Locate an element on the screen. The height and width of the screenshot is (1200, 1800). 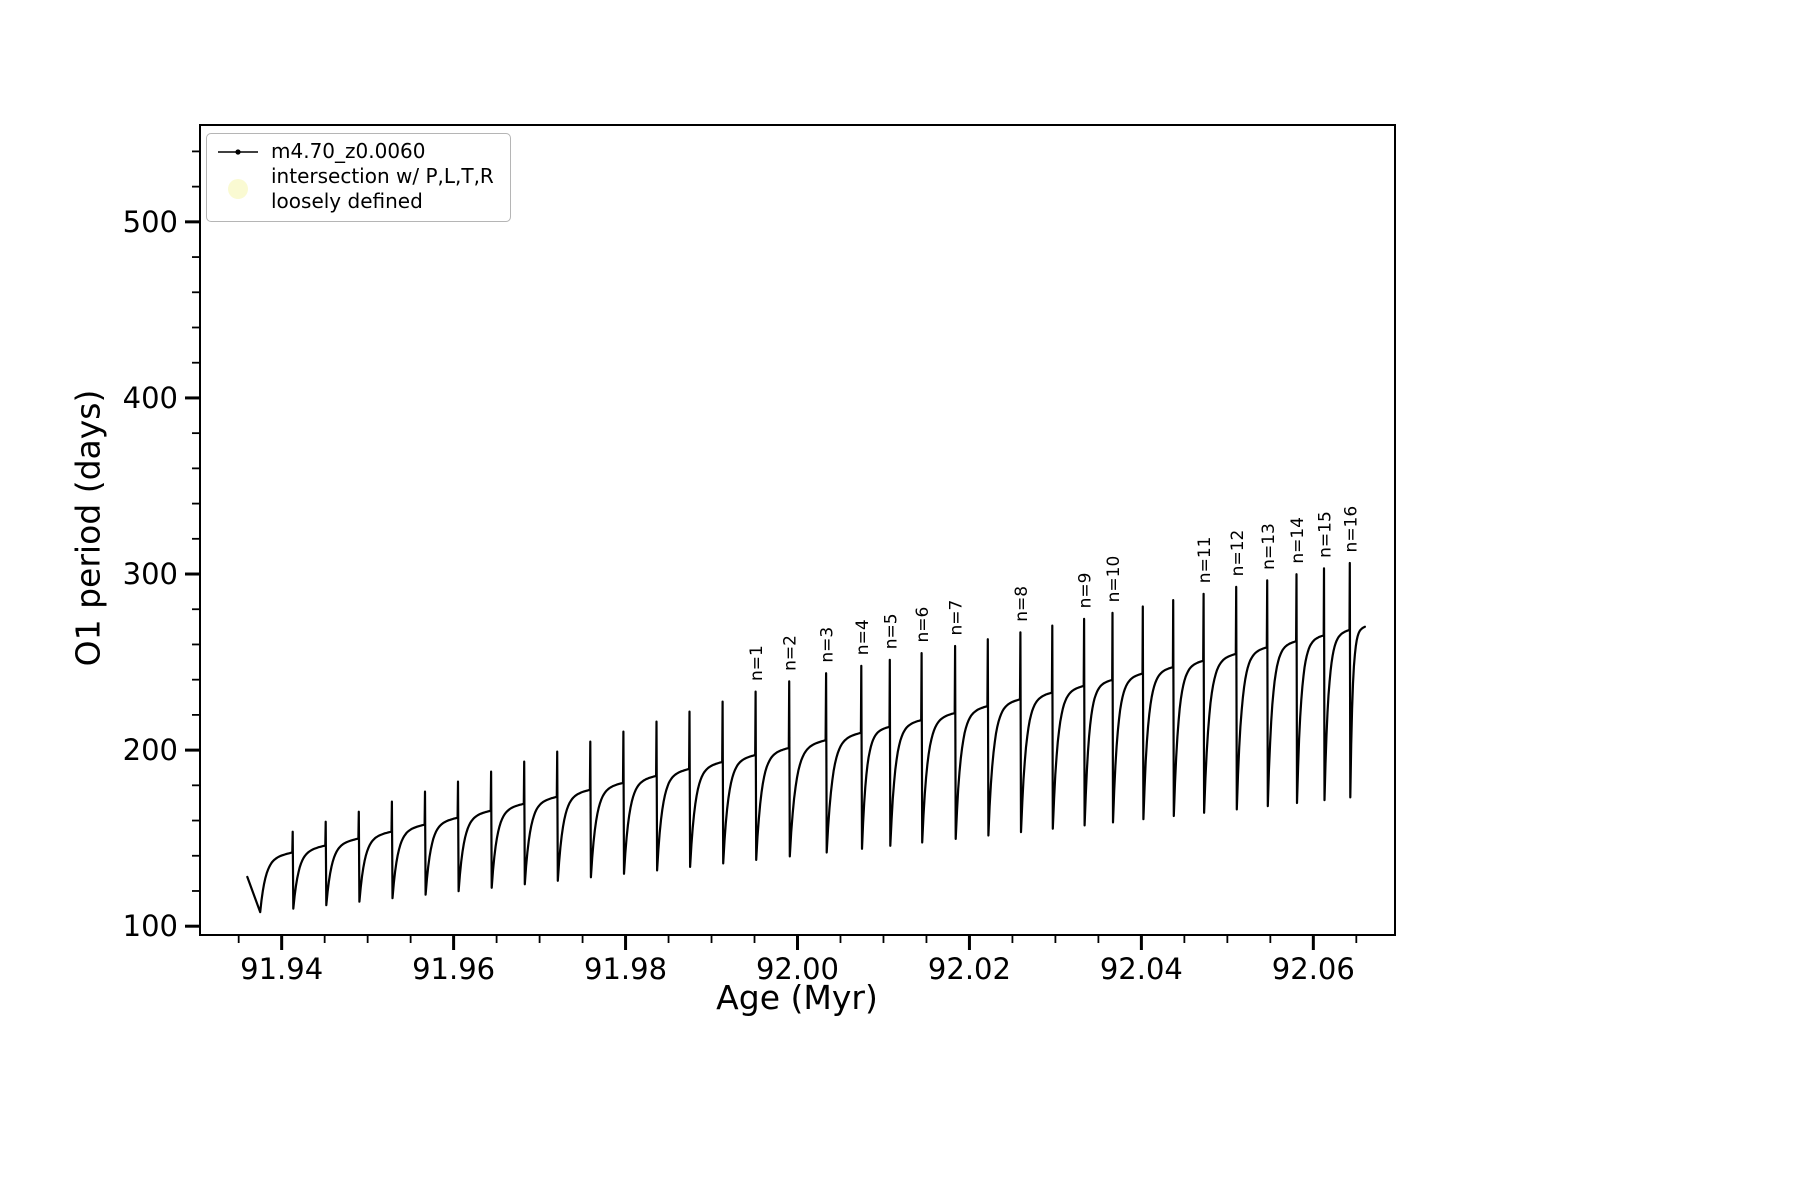
y-axis-label: O1 period (days) is located at coordinates (88, 528).